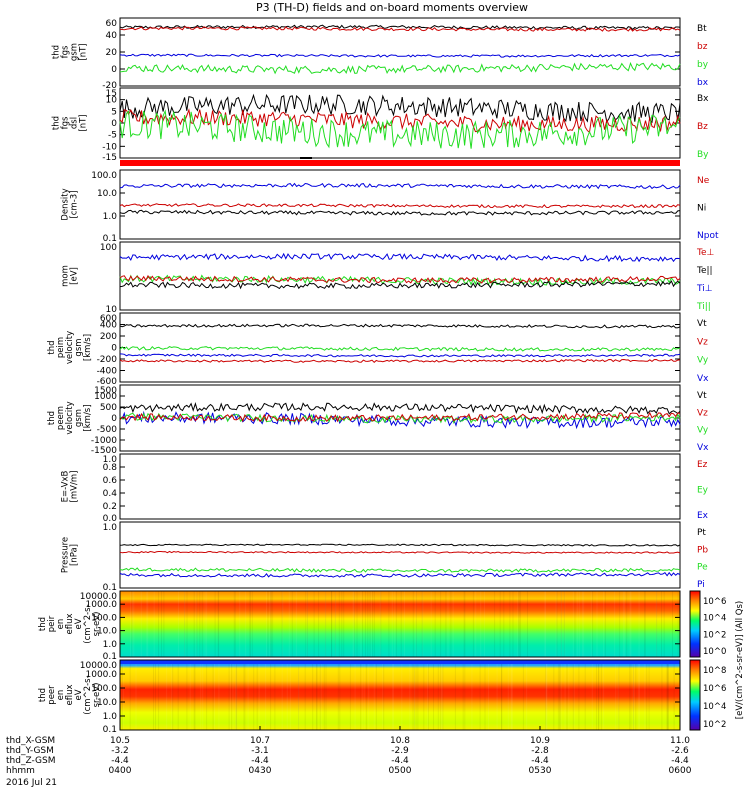  Describe the element at coordinates (540, 771) in the screenshot. I see `x-row-value: 0530` at that location.